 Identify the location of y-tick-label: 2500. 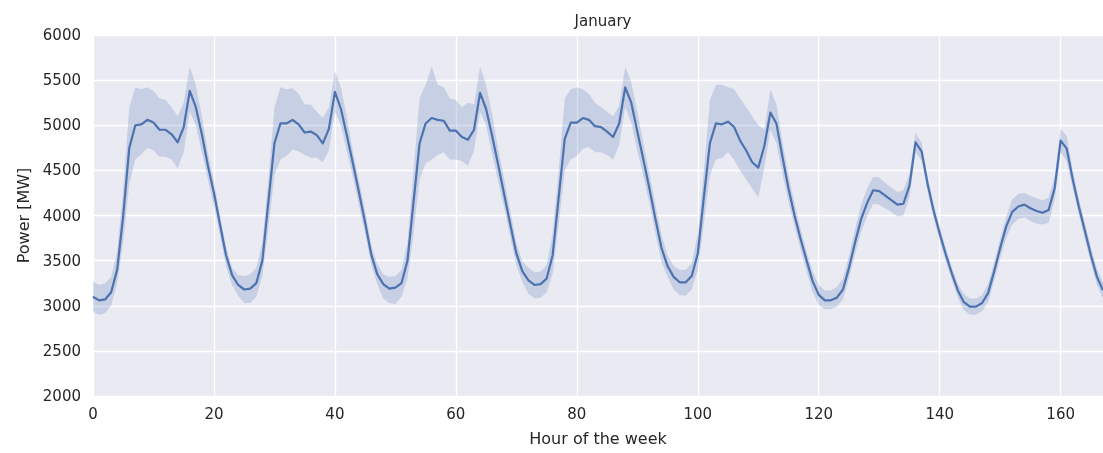
(61, 350).